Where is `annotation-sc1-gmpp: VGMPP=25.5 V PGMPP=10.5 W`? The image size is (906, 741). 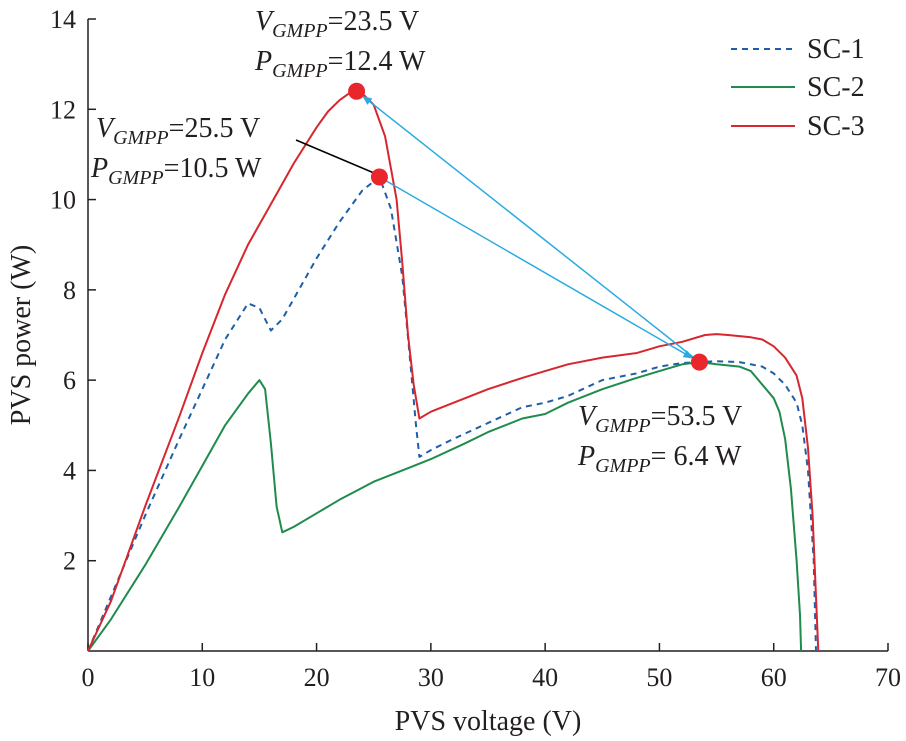 annotation-sc1-gmpp: VGMPP=25.5 V PGMPP=10.5 W is located at coordinates (176, 151).